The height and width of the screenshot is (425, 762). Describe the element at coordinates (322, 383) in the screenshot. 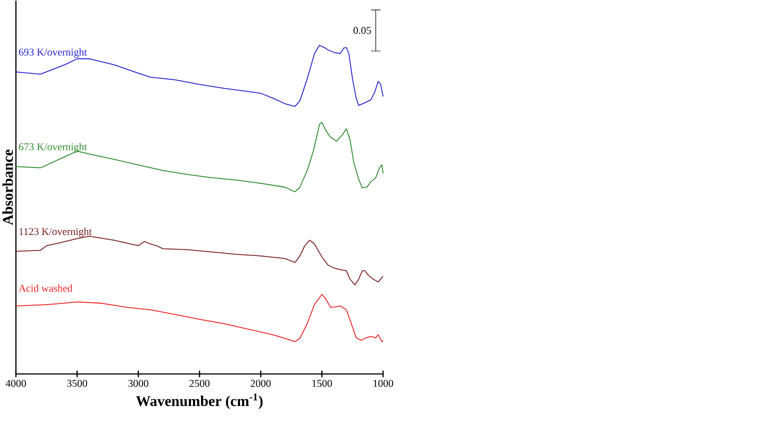

I see `x-tick-label: 1500` at that location.